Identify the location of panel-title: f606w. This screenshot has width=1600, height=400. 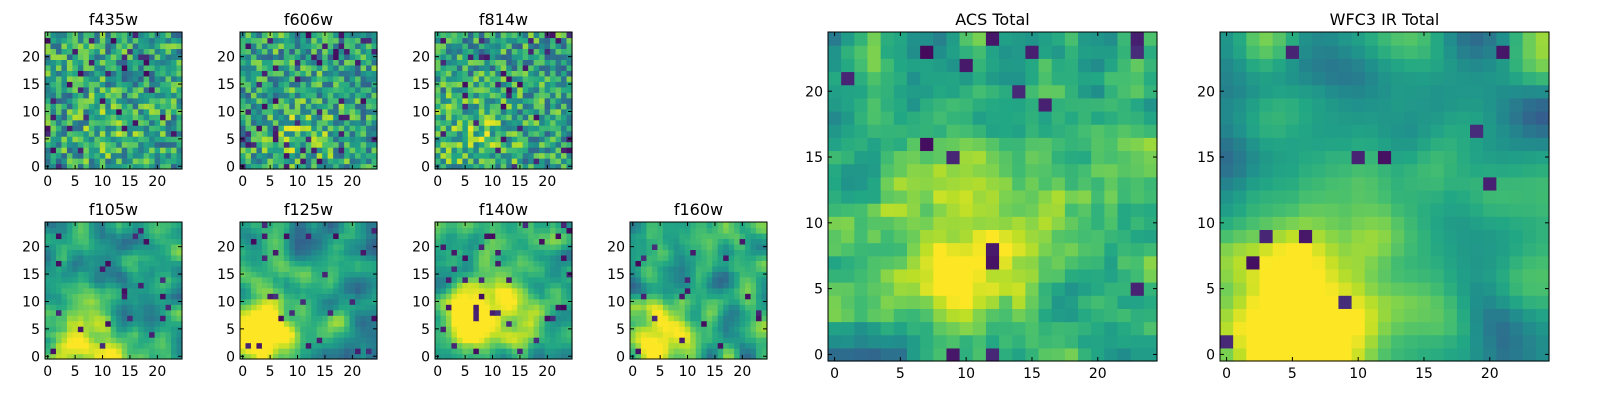
(308, 19).